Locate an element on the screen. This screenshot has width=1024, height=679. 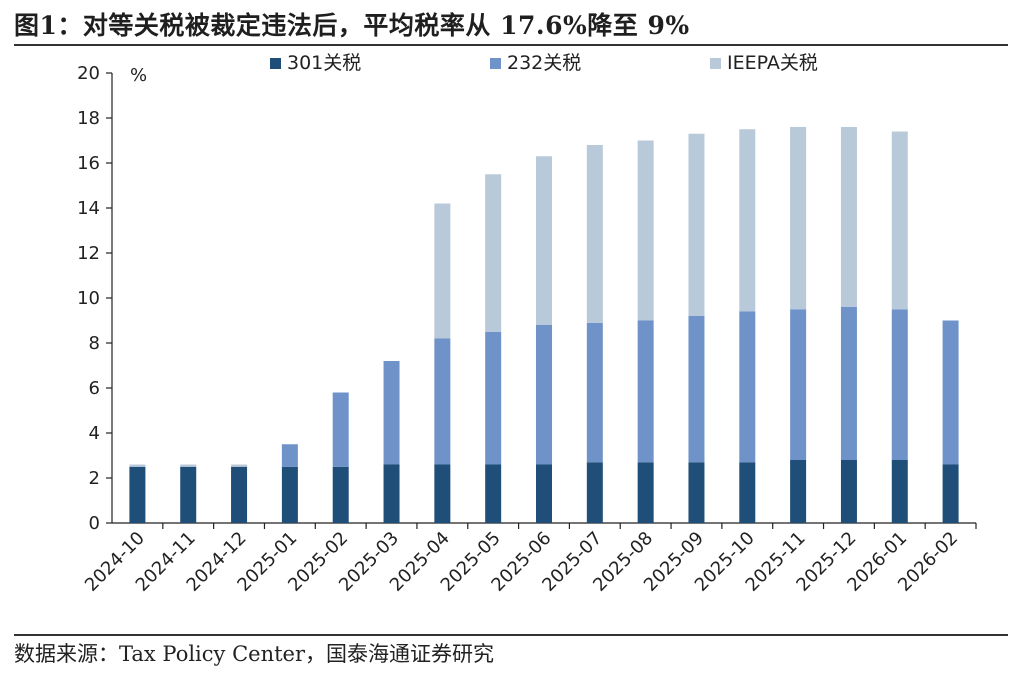
y-tick-label: 18 is located at coordinates (88, 118).